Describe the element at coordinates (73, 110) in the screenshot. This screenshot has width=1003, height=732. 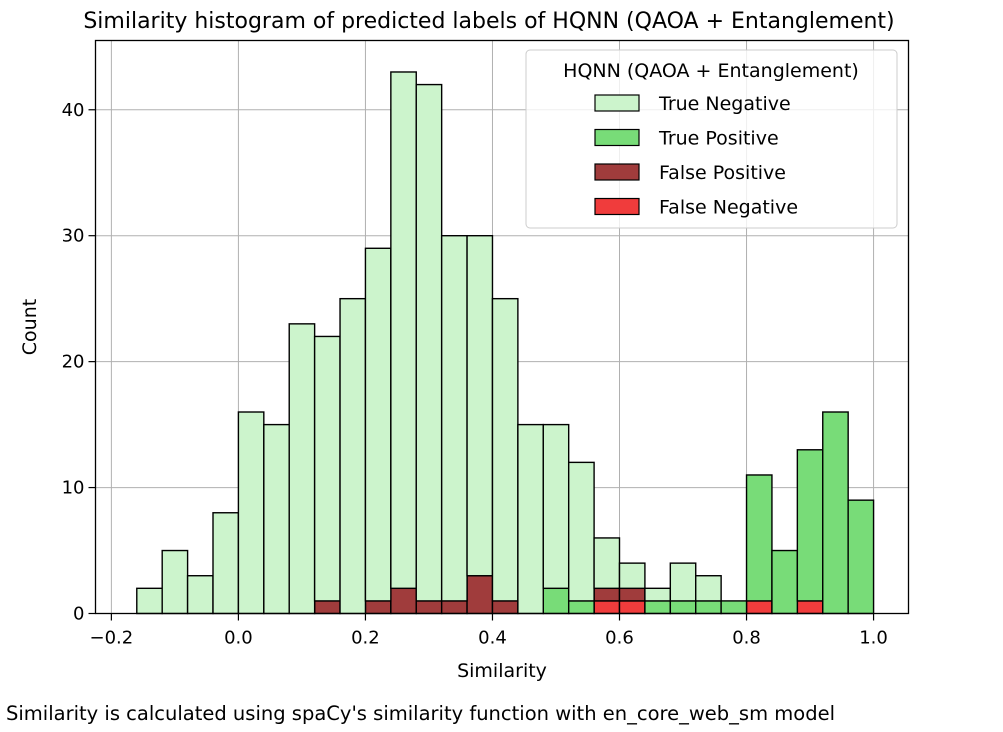
I see `y-tick-label-4: 40` at that location.